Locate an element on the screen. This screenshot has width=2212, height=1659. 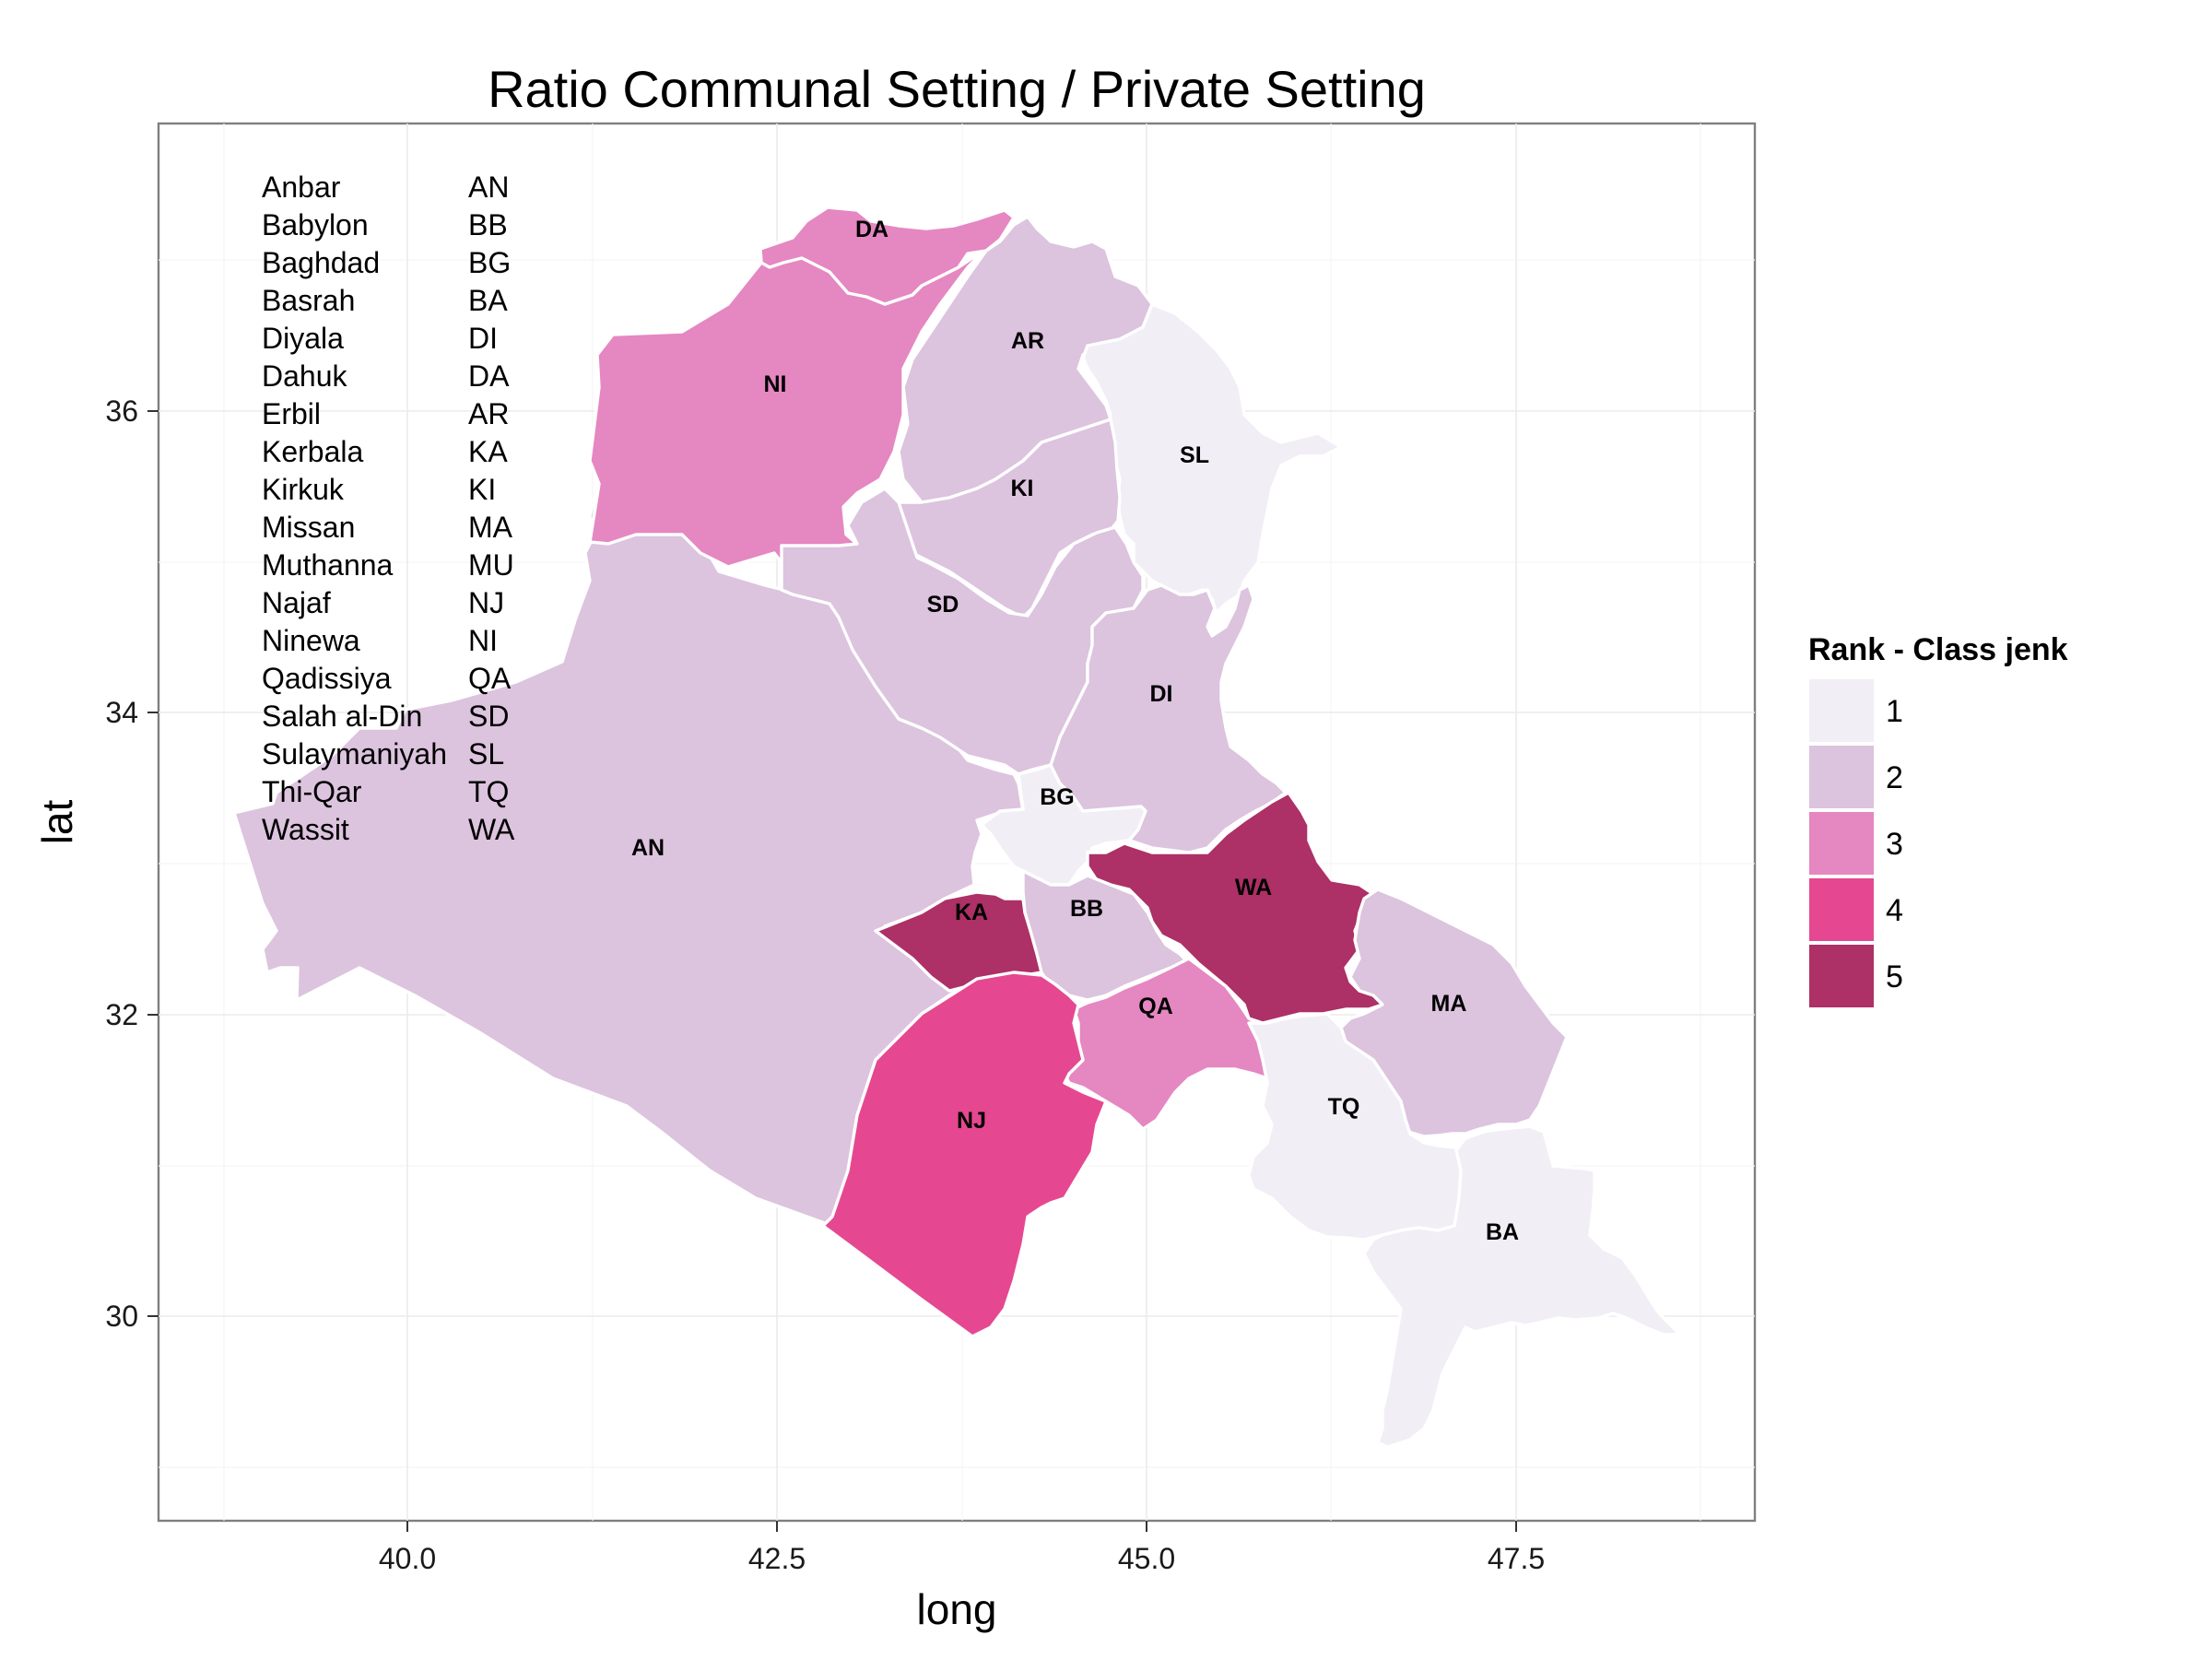
key-province-code: AR is located at coordinates (488, 413).